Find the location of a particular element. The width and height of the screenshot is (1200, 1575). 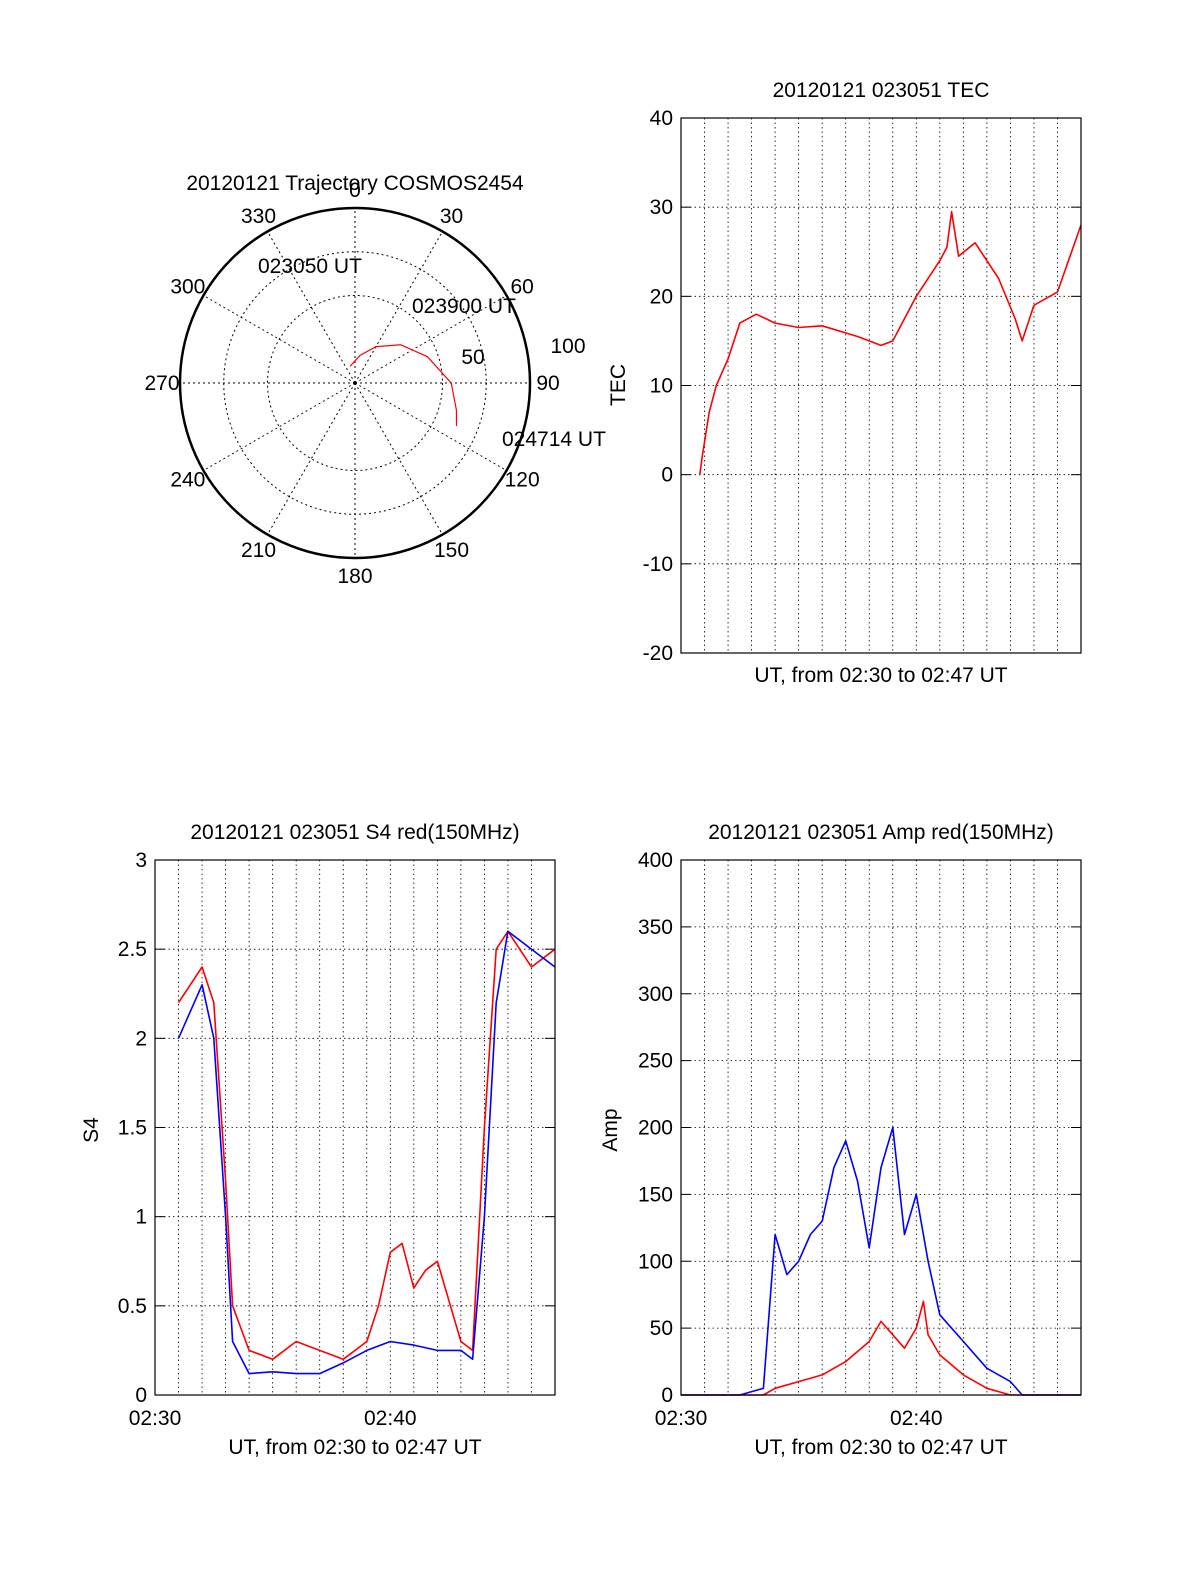

polar-azimuth-label: 240 is located at coordinates (187, 480).